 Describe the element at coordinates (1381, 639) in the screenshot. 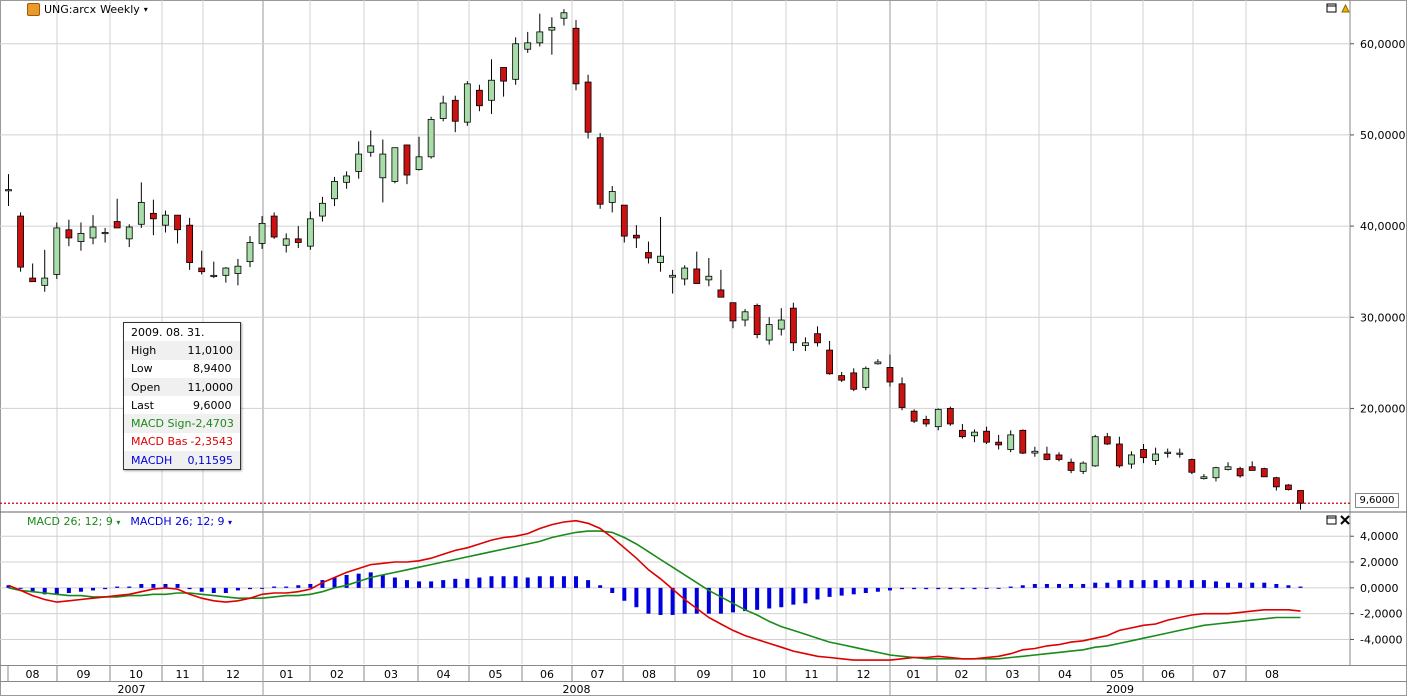

I see `indicator-tick-label: -4,0000` at that location.